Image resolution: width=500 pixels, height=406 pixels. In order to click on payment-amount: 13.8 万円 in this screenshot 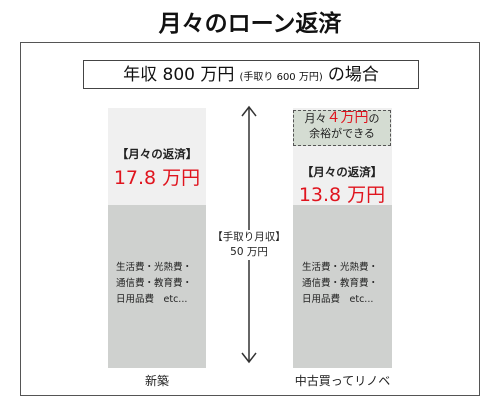, I will do `click(342, 195)`.